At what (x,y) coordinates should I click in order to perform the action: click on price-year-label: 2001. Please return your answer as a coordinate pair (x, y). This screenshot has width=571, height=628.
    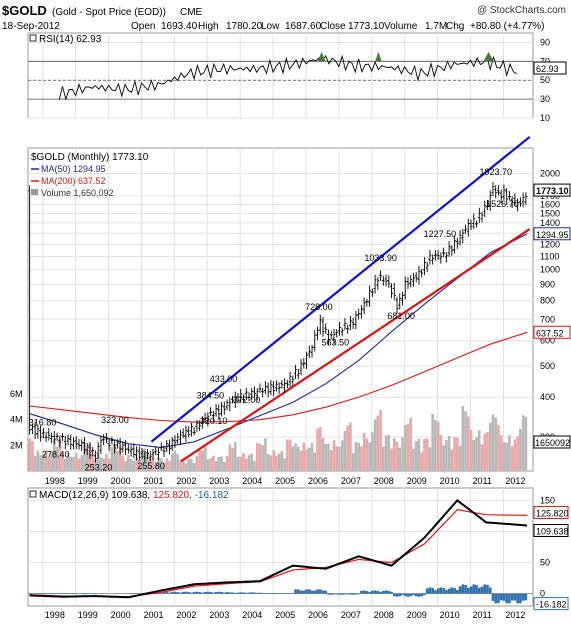
    Looking at the image, I should click on (154, 481).